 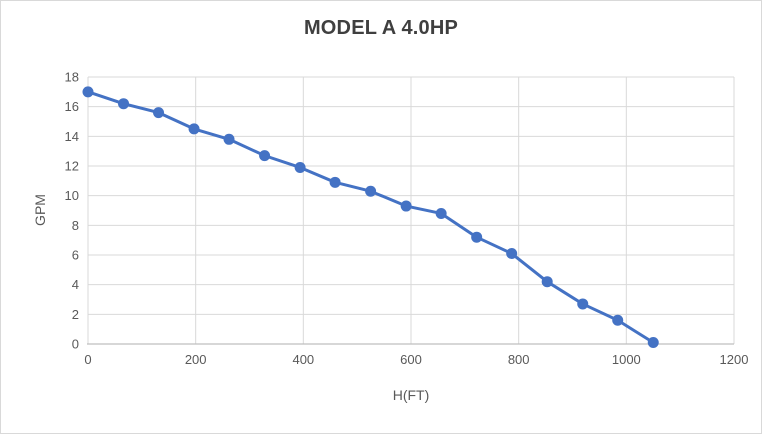 I want to click on x-tick-label: 800, so click(x=519, y=359).